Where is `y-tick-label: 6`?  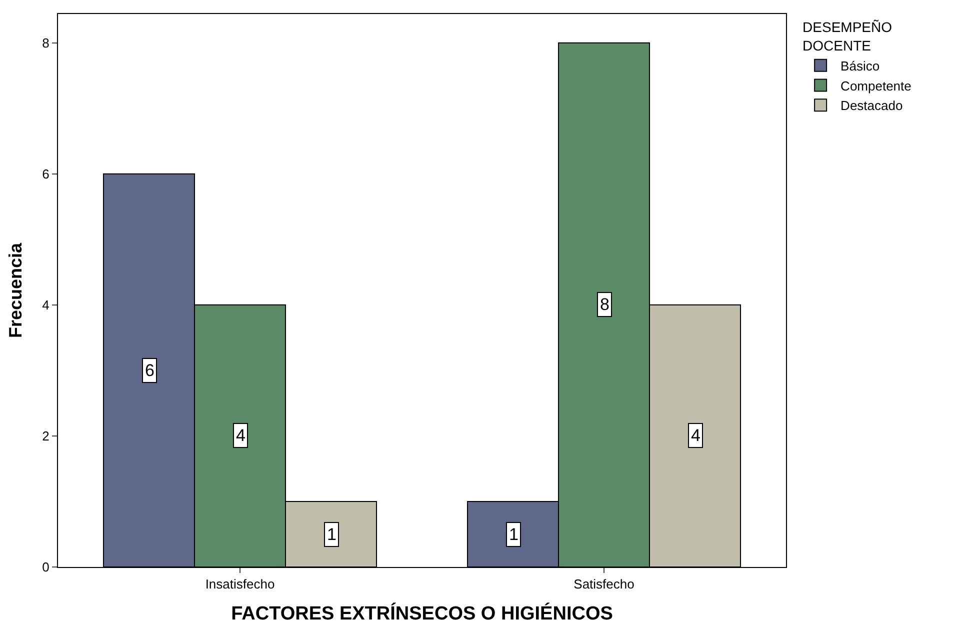
y-tick-label: 6 is located at coordinates (46, 174).